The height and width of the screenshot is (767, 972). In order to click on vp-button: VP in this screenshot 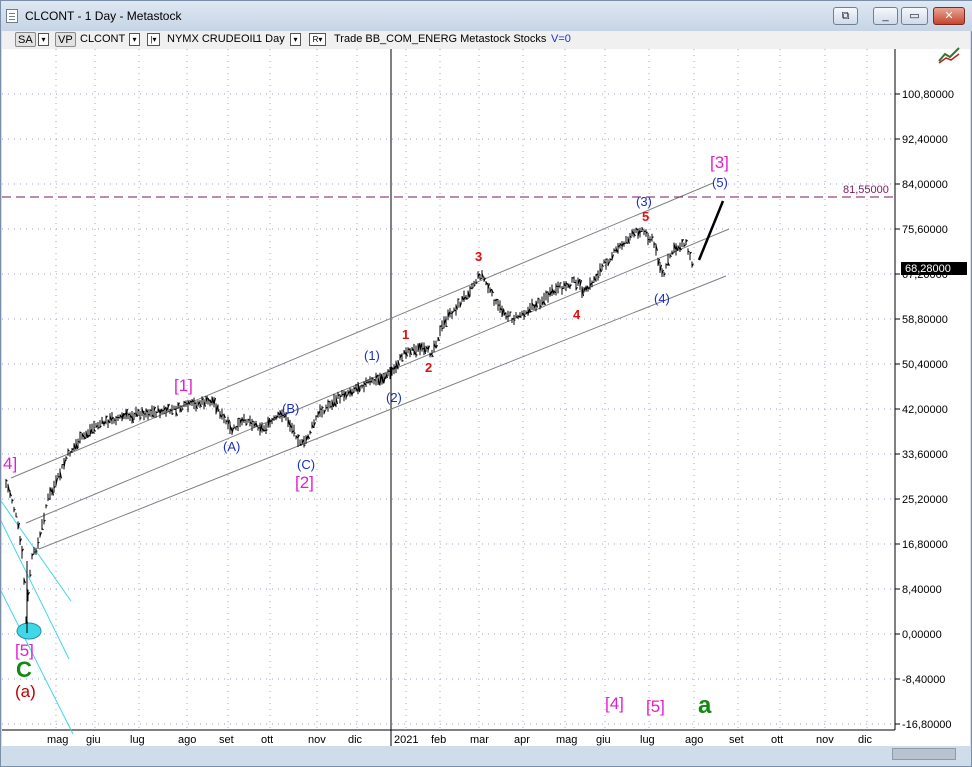, I will do `click(65, 39)`.